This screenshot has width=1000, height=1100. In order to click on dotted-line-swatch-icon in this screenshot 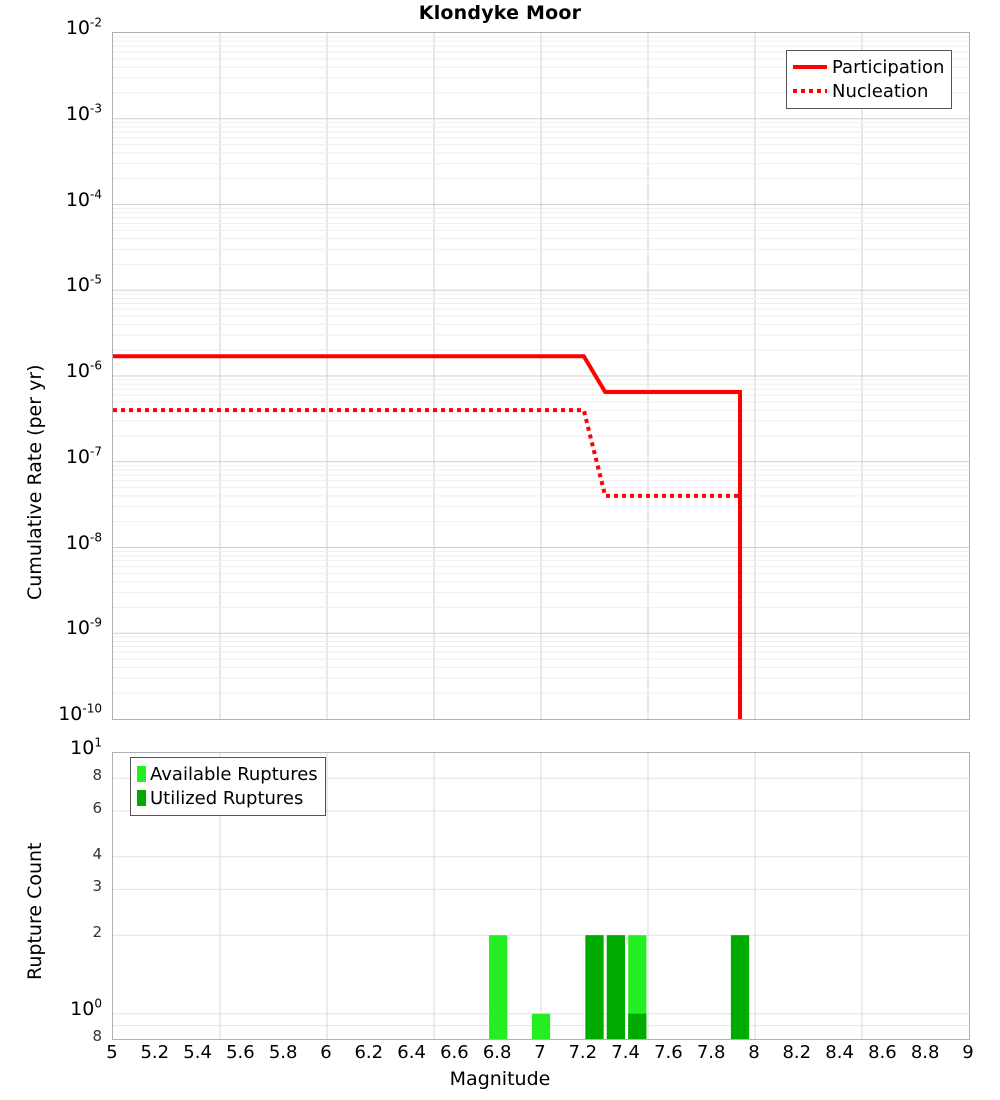, I will do `click(810, 91)`.